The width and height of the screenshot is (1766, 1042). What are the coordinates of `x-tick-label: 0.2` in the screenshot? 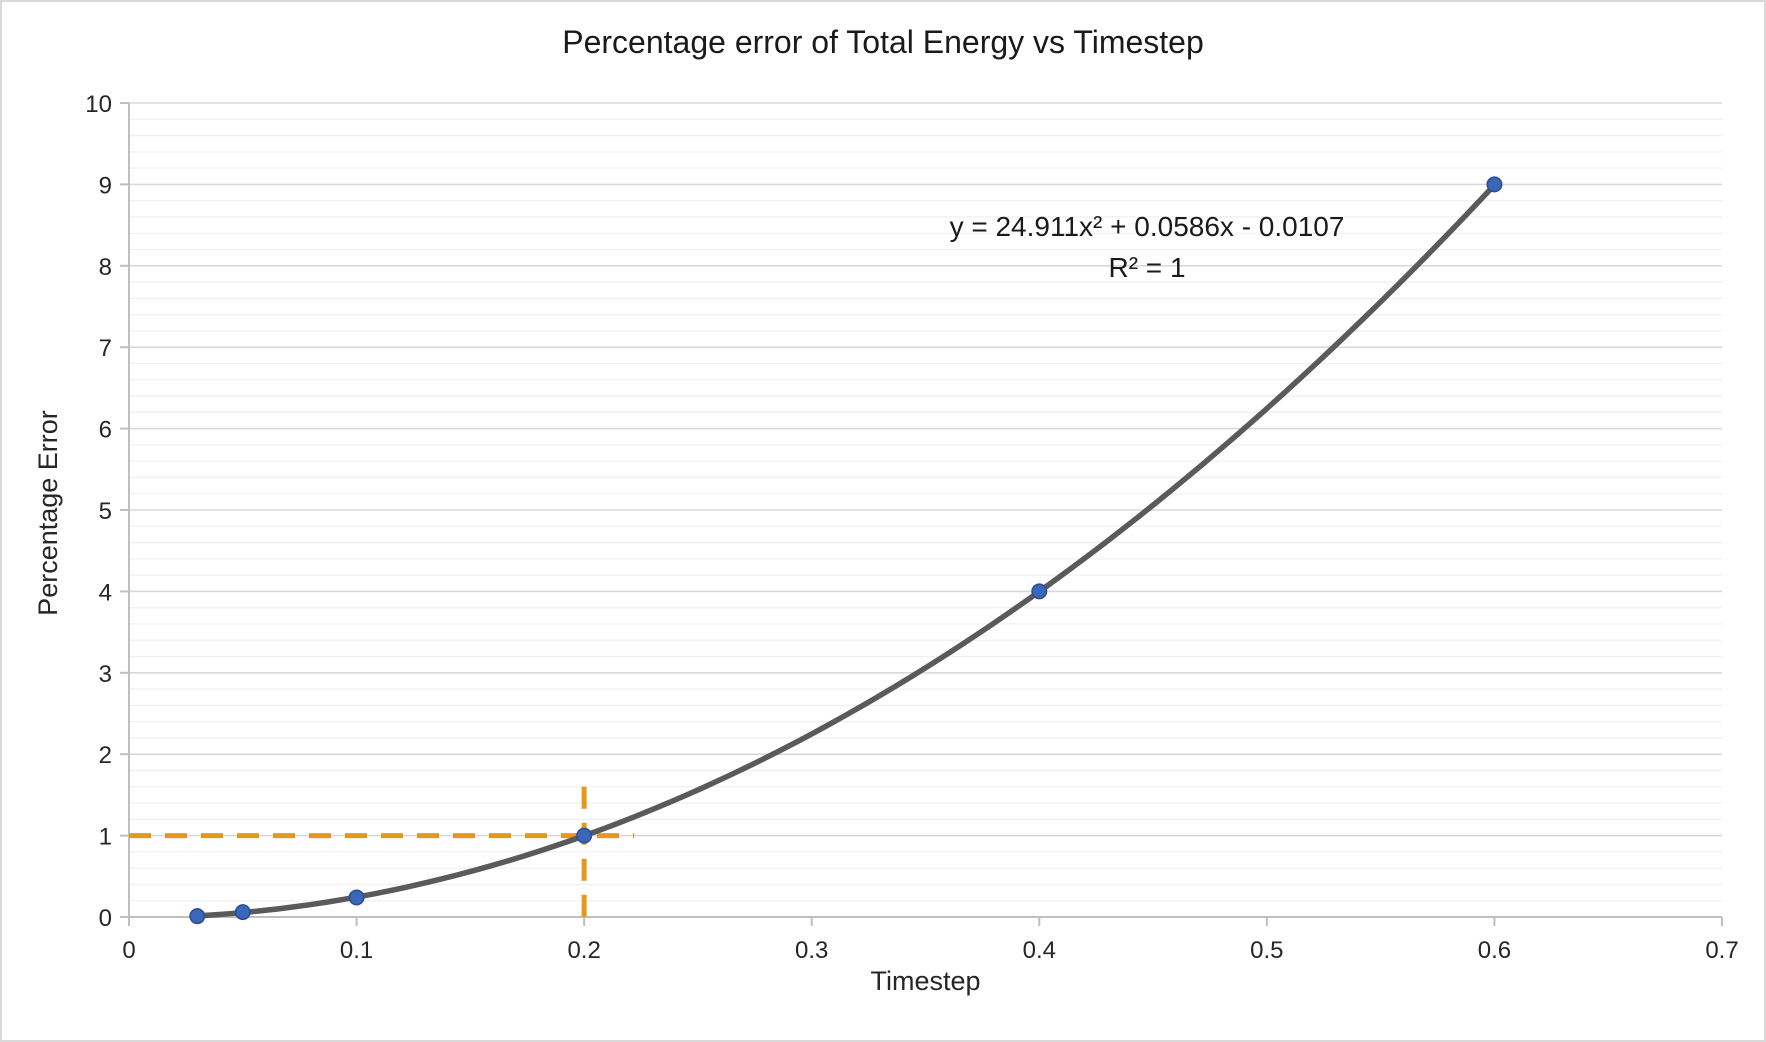 It's located at (583, 950).